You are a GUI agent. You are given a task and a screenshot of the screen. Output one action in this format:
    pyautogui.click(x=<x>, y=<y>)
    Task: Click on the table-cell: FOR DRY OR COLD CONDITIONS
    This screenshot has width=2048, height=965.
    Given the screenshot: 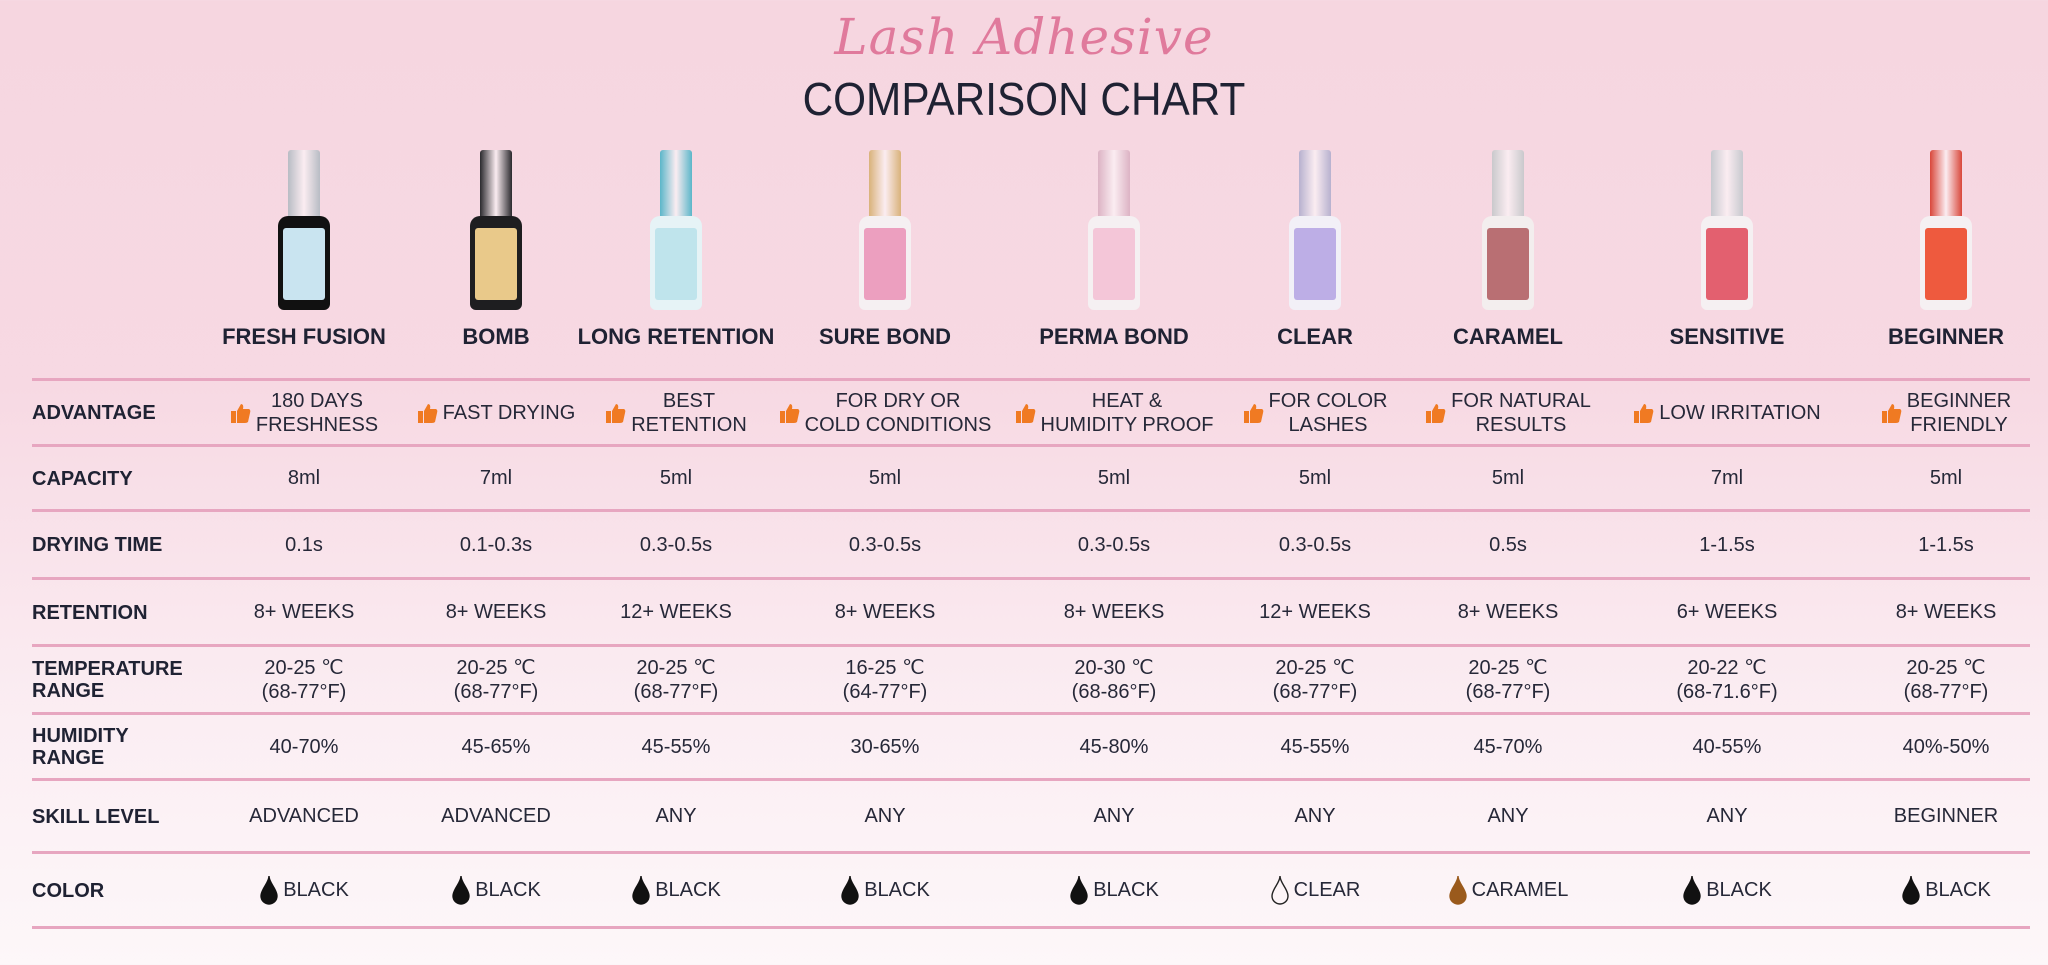 What is the action you would take?
    pyautogui.click(x=885, y=412)
    